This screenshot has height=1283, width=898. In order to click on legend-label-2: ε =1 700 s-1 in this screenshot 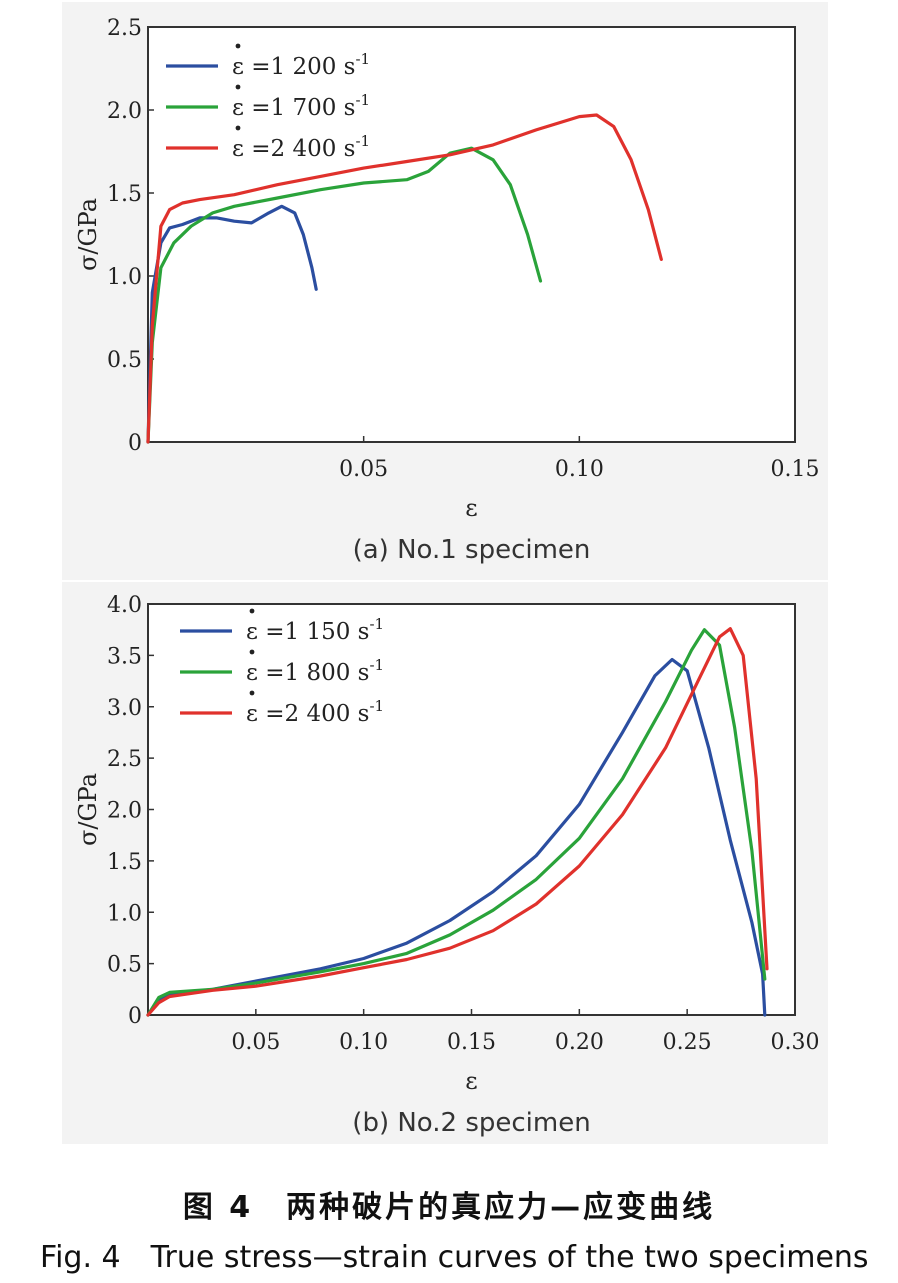, I will do `click(301, 106)`.